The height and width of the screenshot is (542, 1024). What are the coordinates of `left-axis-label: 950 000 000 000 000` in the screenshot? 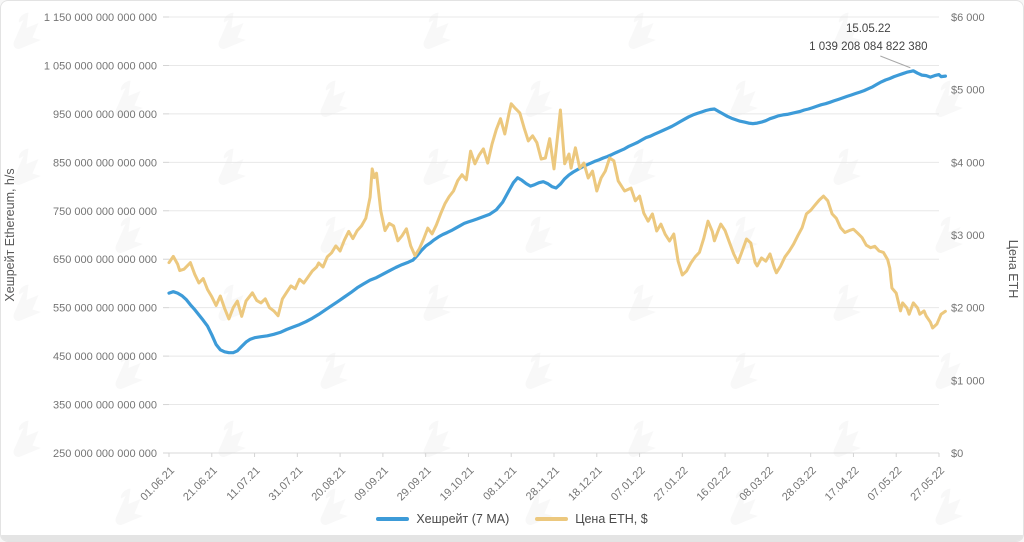 It's located at (105, 115).